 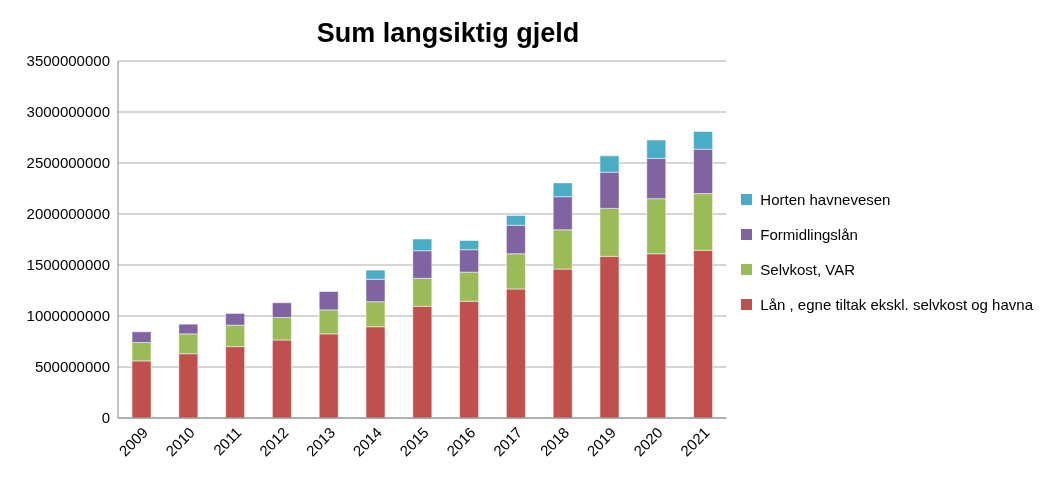 What do you see at coordinates (68, 61) in the screenshot?
I see `y-tick-label: 3500000000` at bounding box center [68, 61].